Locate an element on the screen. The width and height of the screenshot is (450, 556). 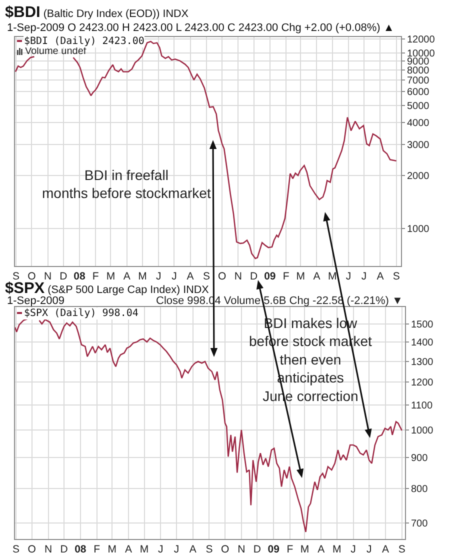
y-tick-label: 2000 is located at coordinates (418, 176).